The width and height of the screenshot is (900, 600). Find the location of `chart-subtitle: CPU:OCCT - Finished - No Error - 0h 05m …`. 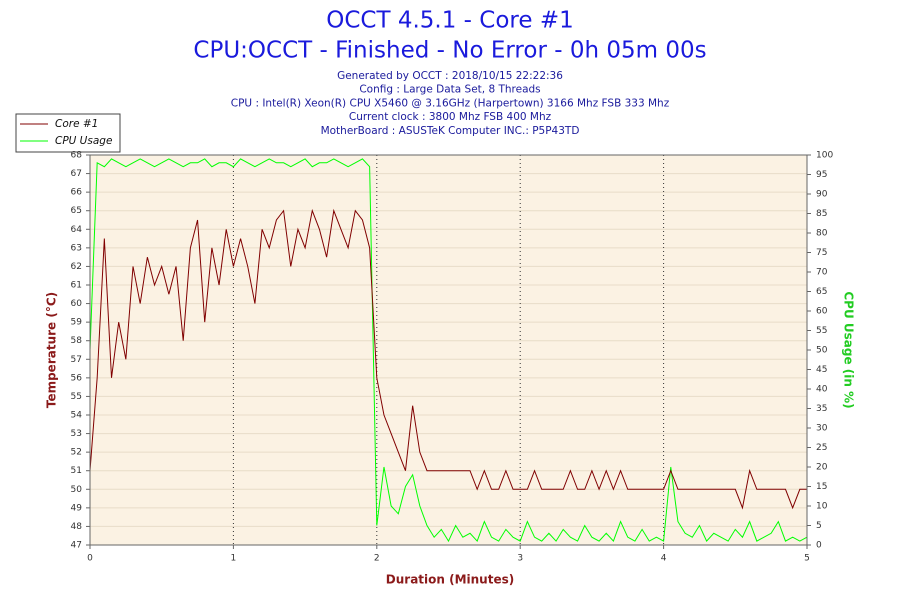

chart-subtitle: CPU:OCCT - Finished - No Error - 0h 05m … is located at coordinates (449, 51).